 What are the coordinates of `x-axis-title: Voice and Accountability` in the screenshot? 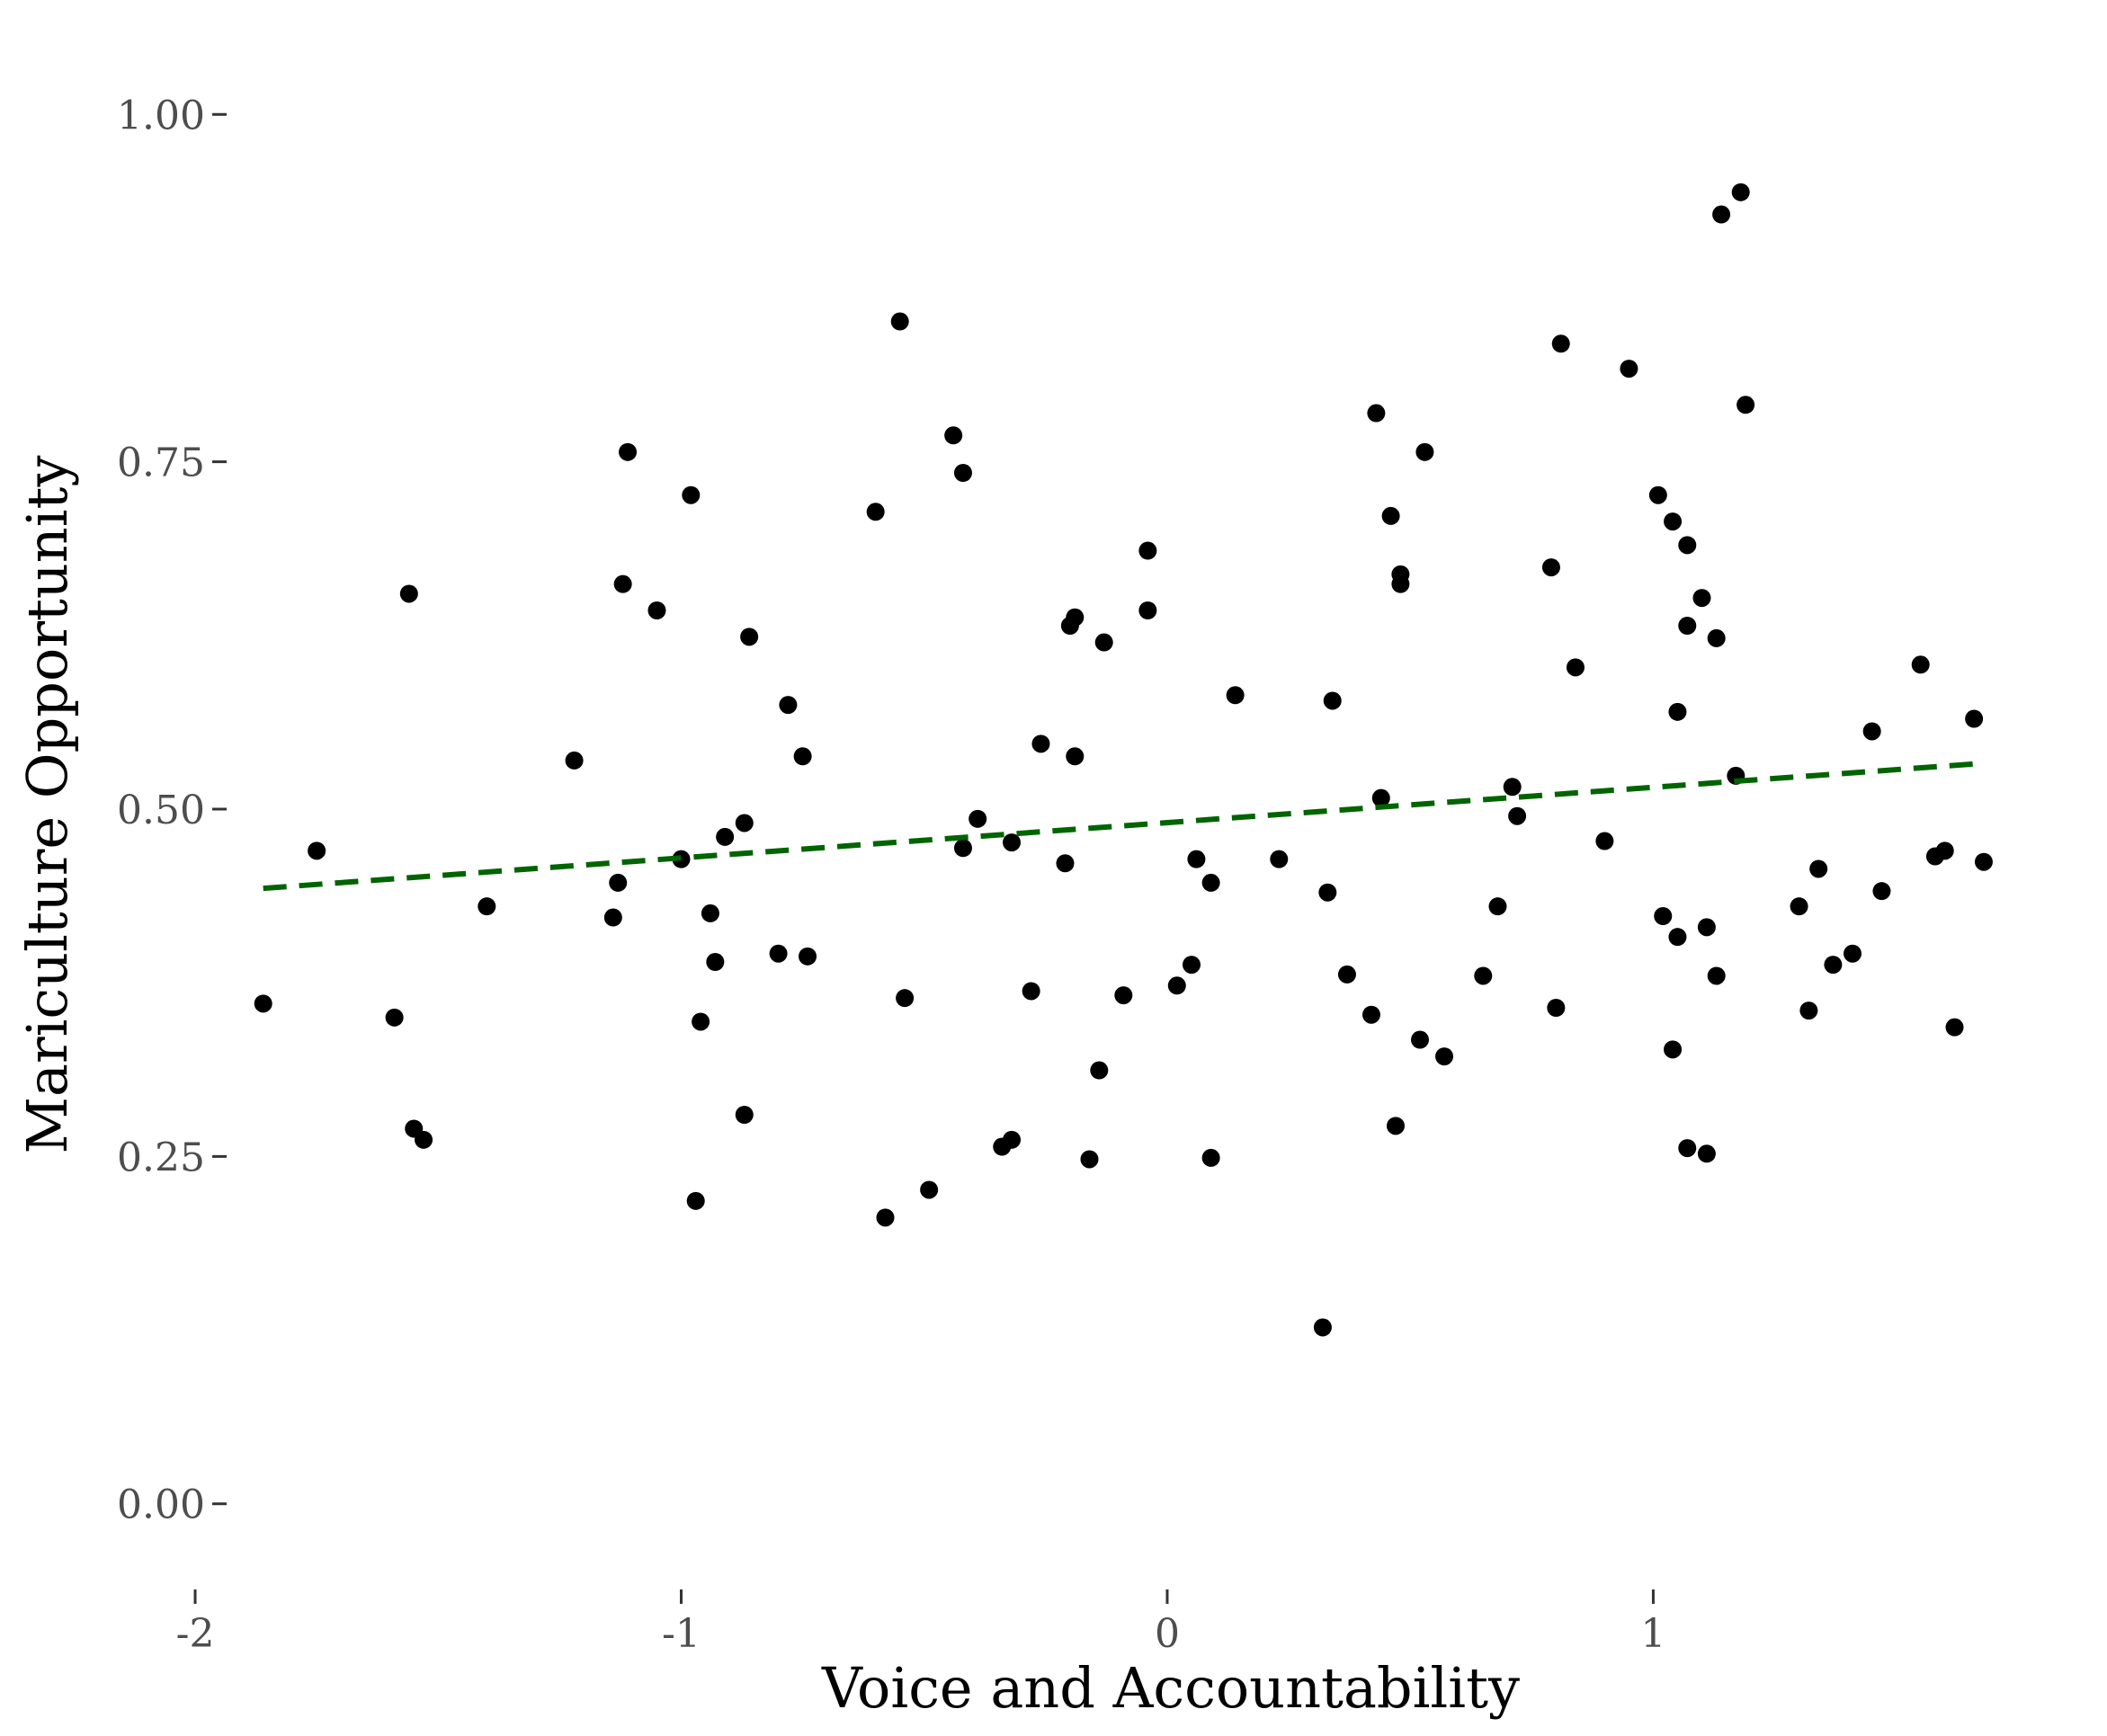 It's located at (1170, 1688).